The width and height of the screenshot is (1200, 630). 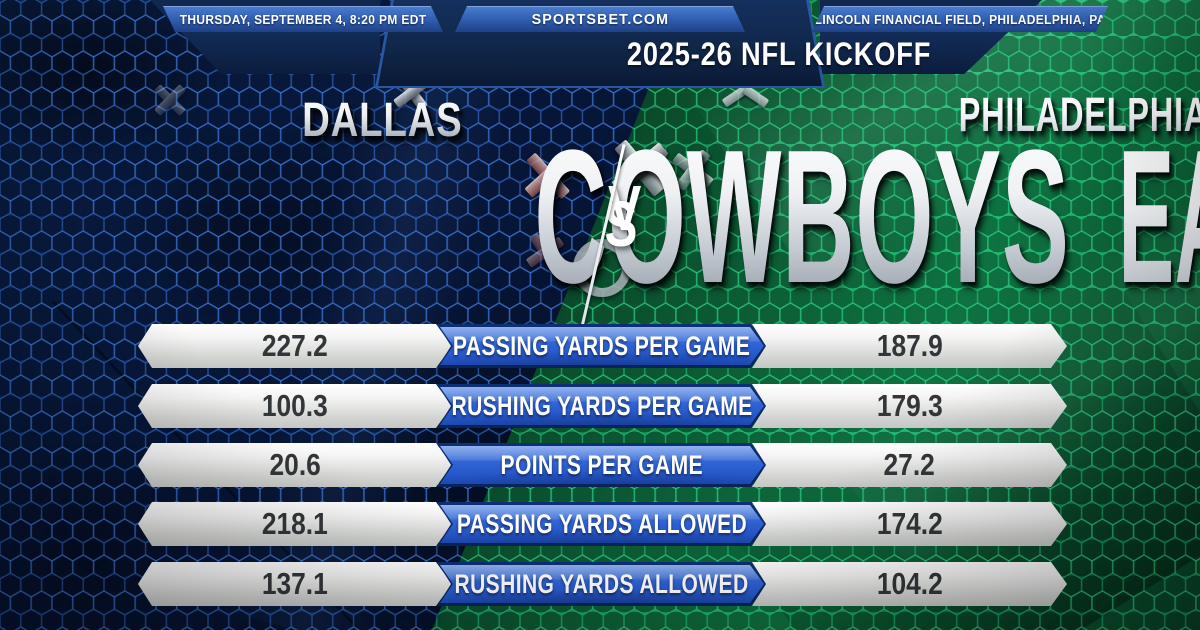 I want to click on stat-row: 218.1 PASSING YARDS ALLOWED 174.2, so click(x=600, y=524).